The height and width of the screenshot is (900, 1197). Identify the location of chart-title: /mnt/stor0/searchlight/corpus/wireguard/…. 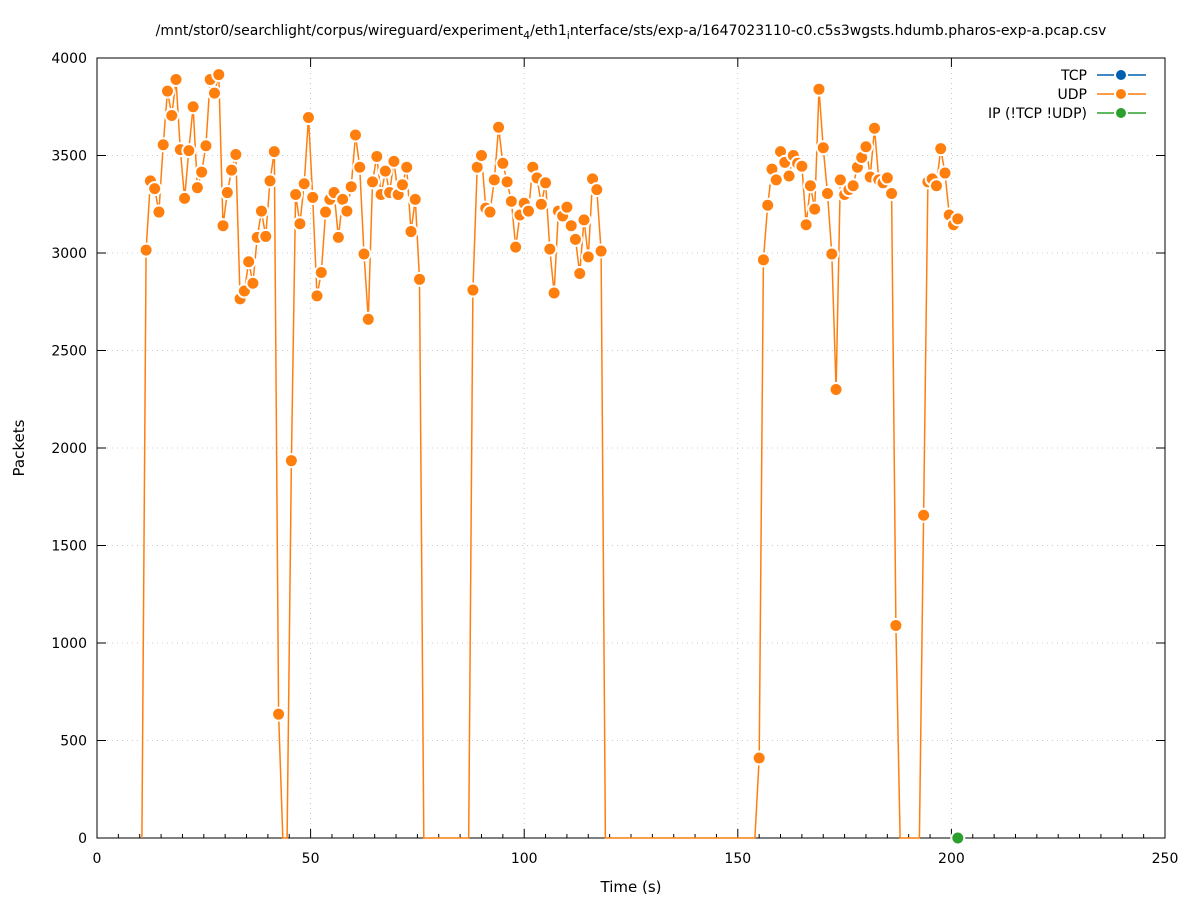
(631, 32).